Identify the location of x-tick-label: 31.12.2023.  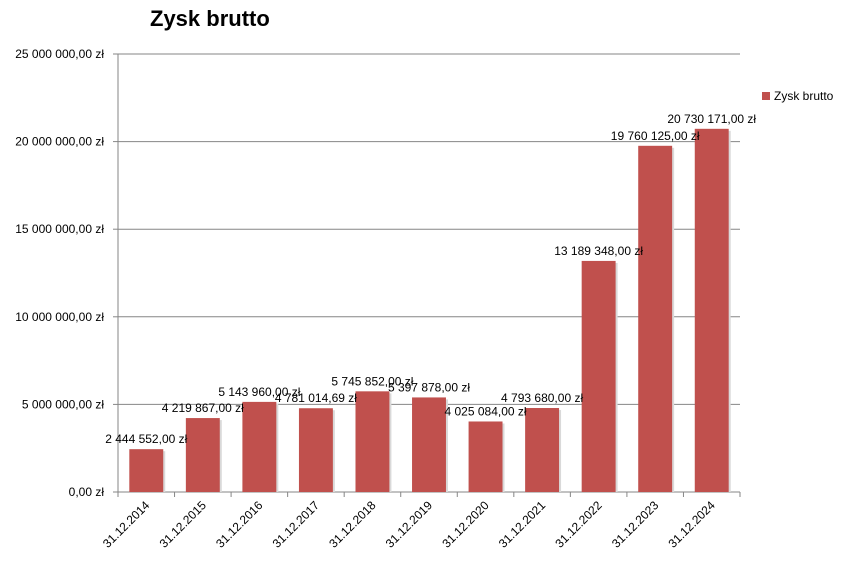
(635, 524).